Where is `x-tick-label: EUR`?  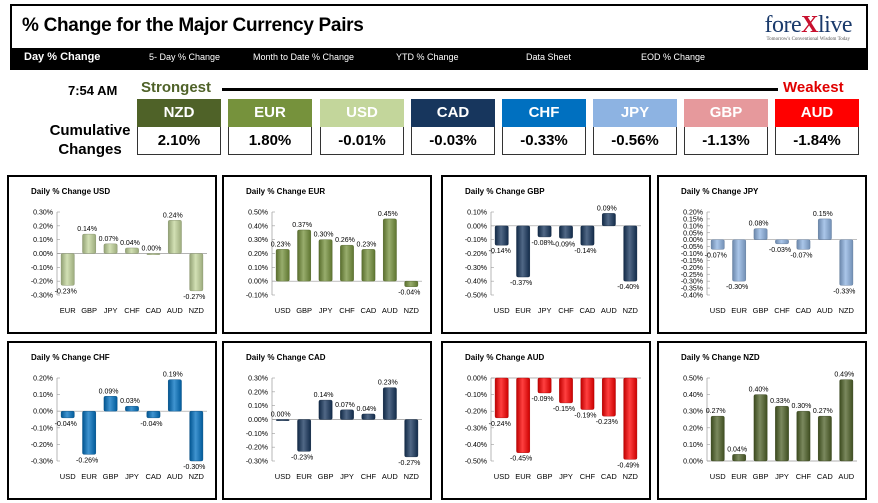
x-tick-label: EUR is located at coordinates (68, 310).